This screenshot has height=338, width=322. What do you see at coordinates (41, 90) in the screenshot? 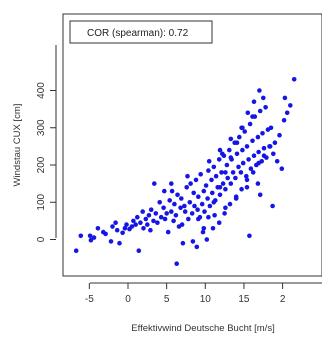
I see `y-tick-label: 400` at bounding box center [41, 90].